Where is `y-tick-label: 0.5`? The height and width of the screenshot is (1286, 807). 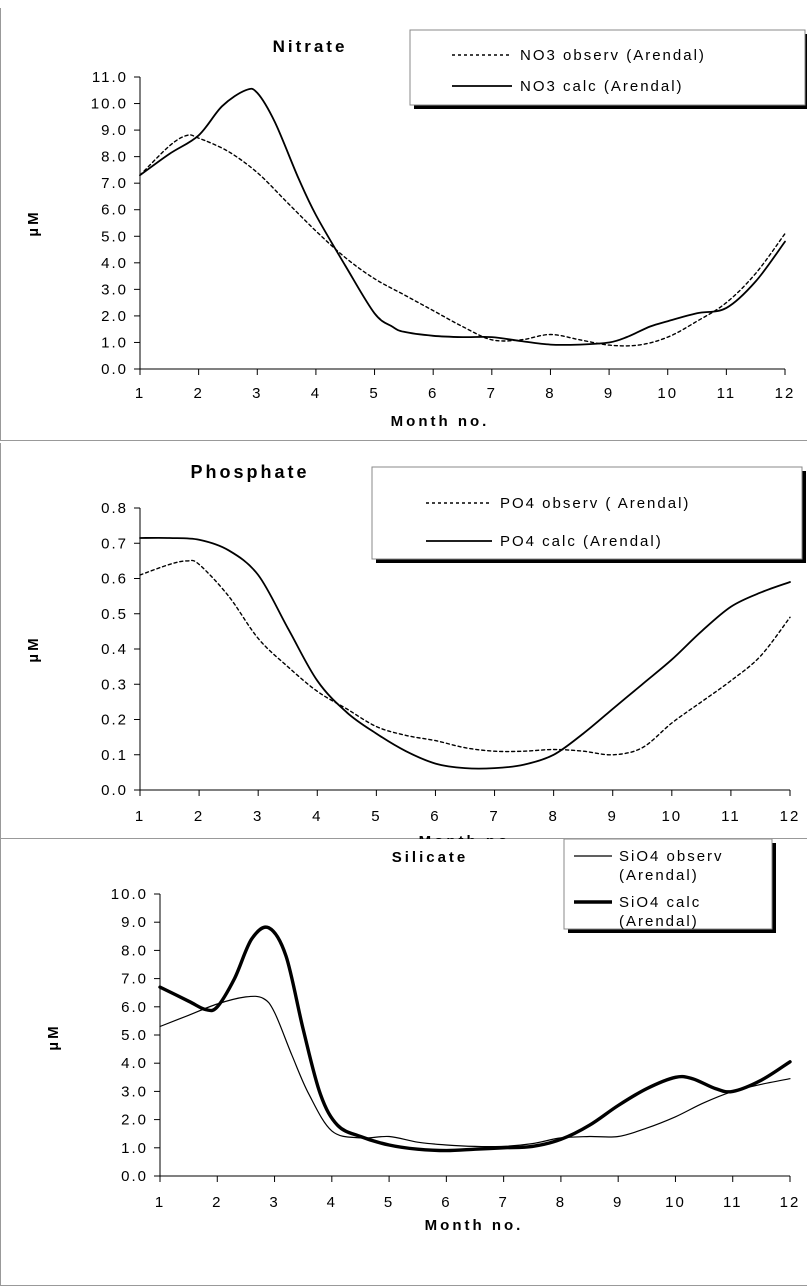 y-tick-label: 0.5 is located at coordinates (114, 614).